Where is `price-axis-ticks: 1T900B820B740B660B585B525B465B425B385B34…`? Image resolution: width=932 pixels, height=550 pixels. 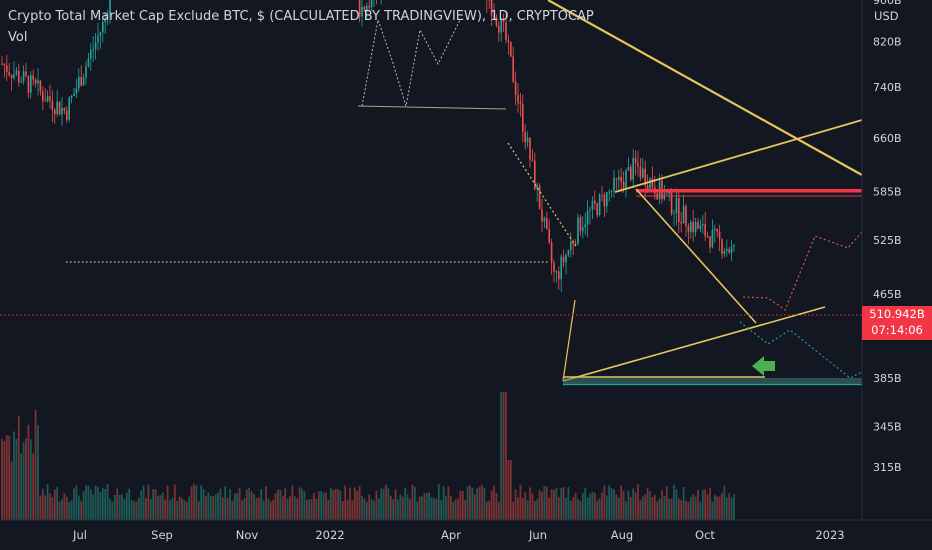
price-axis-ticks: 1T900B820B740B660B585B525B465B425B385B34… is located at coordinates (887, 237).